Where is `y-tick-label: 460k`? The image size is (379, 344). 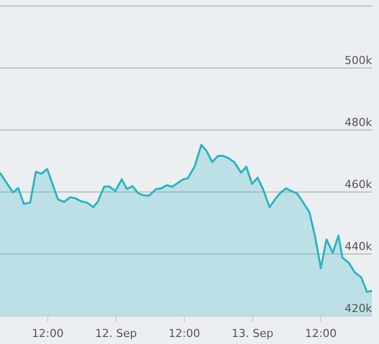 y-tick-label: 460k is located at coordinates (358, 184).